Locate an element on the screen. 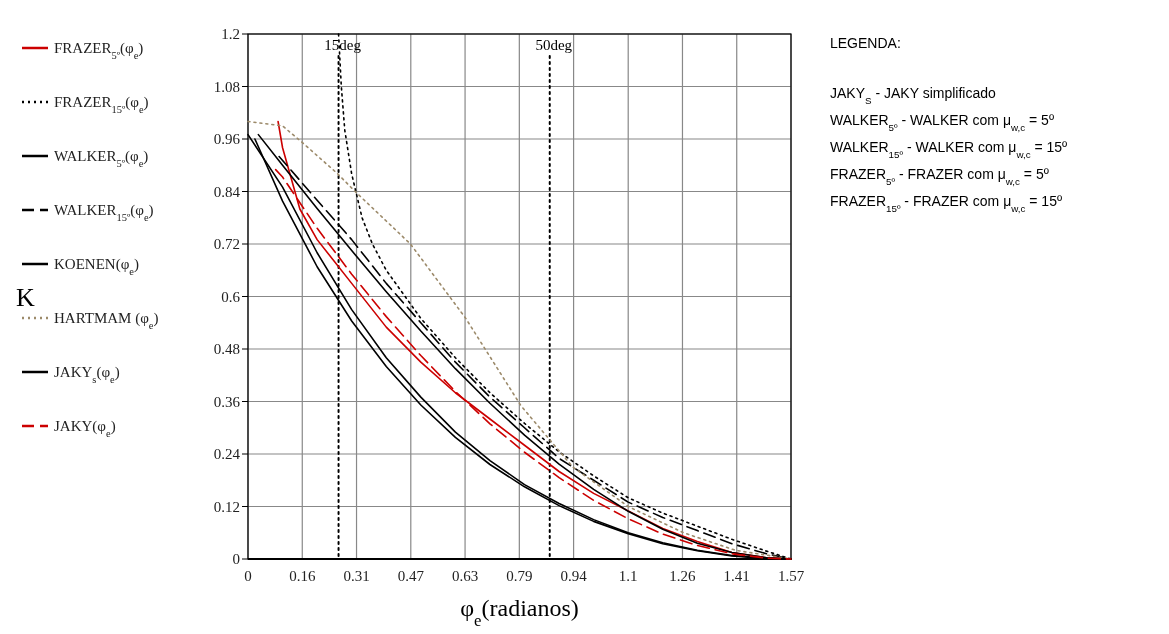  legend-label: JAKY(φ$_{e}$) is located at coordinates (85, 428).